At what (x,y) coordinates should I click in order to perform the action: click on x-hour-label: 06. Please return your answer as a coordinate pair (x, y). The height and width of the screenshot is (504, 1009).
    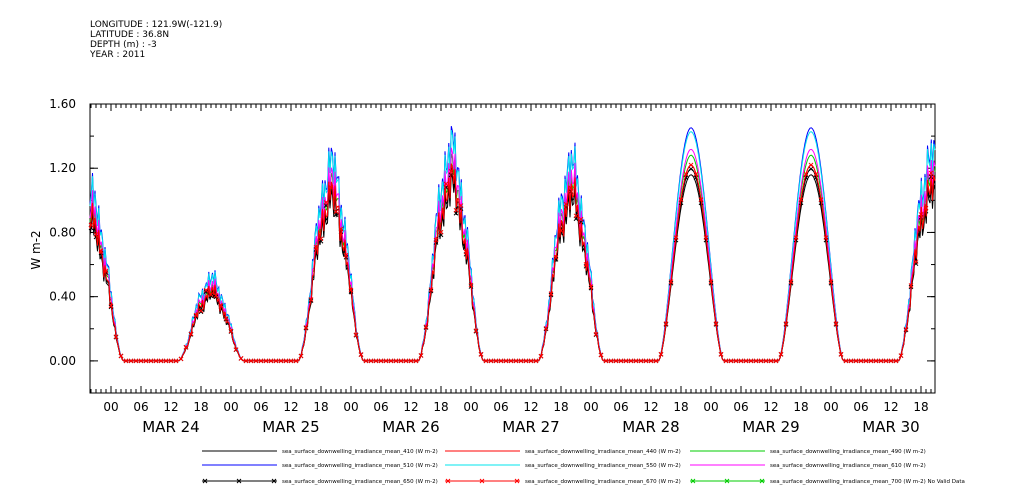
    Looking at the image, I should click on (500, 407).